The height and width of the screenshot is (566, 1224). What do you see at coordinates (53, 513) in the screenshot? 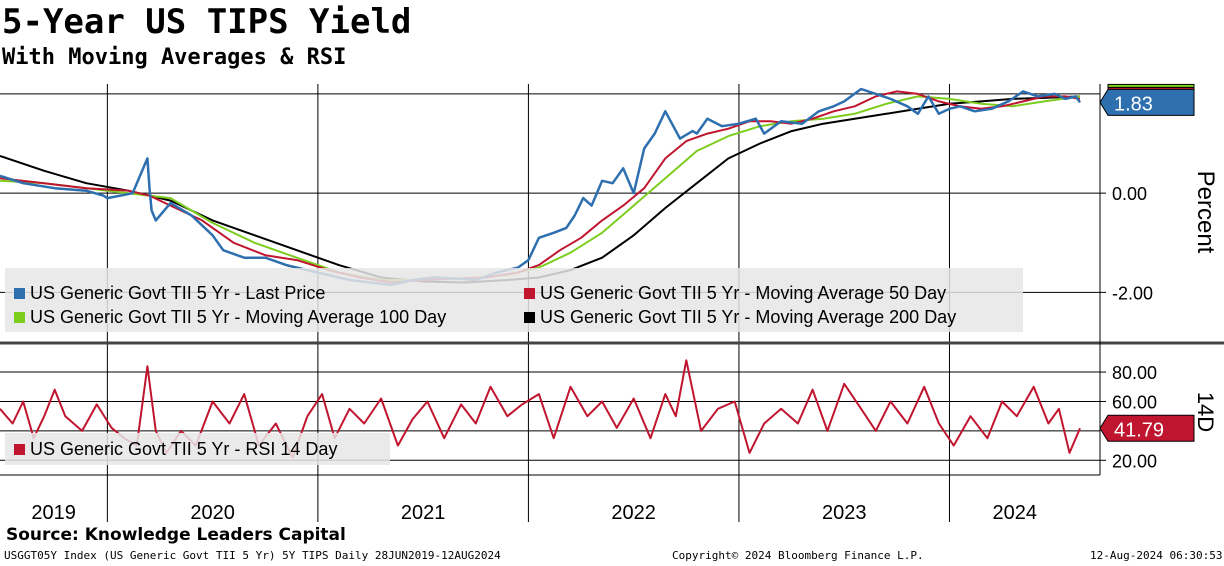
I see `x-tick-label: 2019` at bounding box center [53, 513].